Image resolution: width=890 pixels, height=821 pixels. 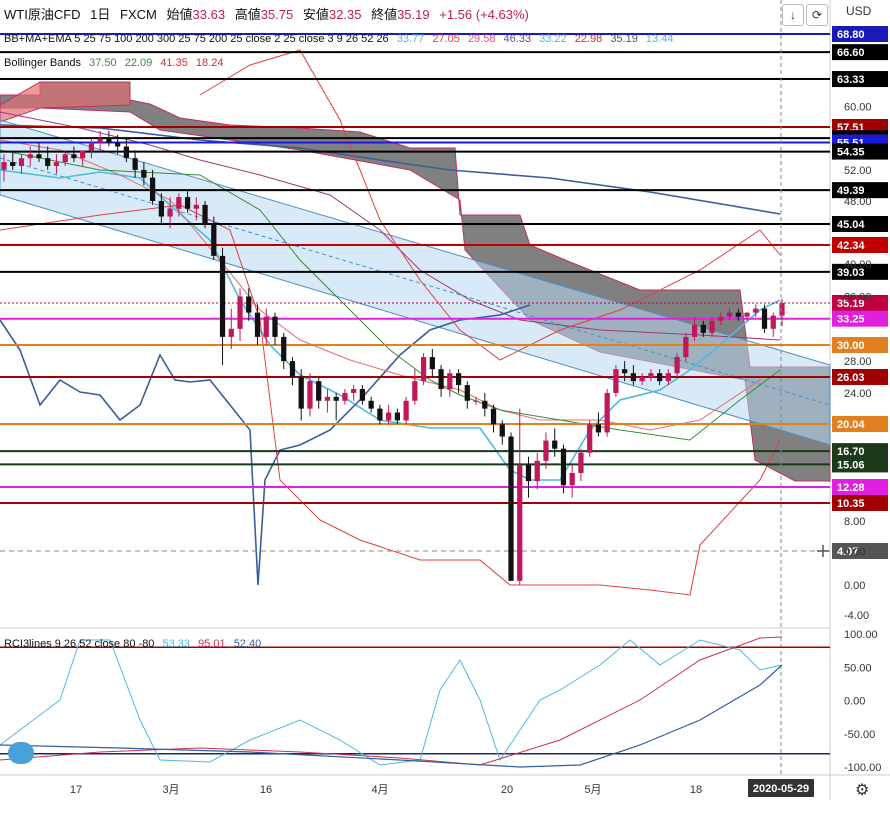 I want to click on y-tick-label: 48.00, so click(x=858, y=202).